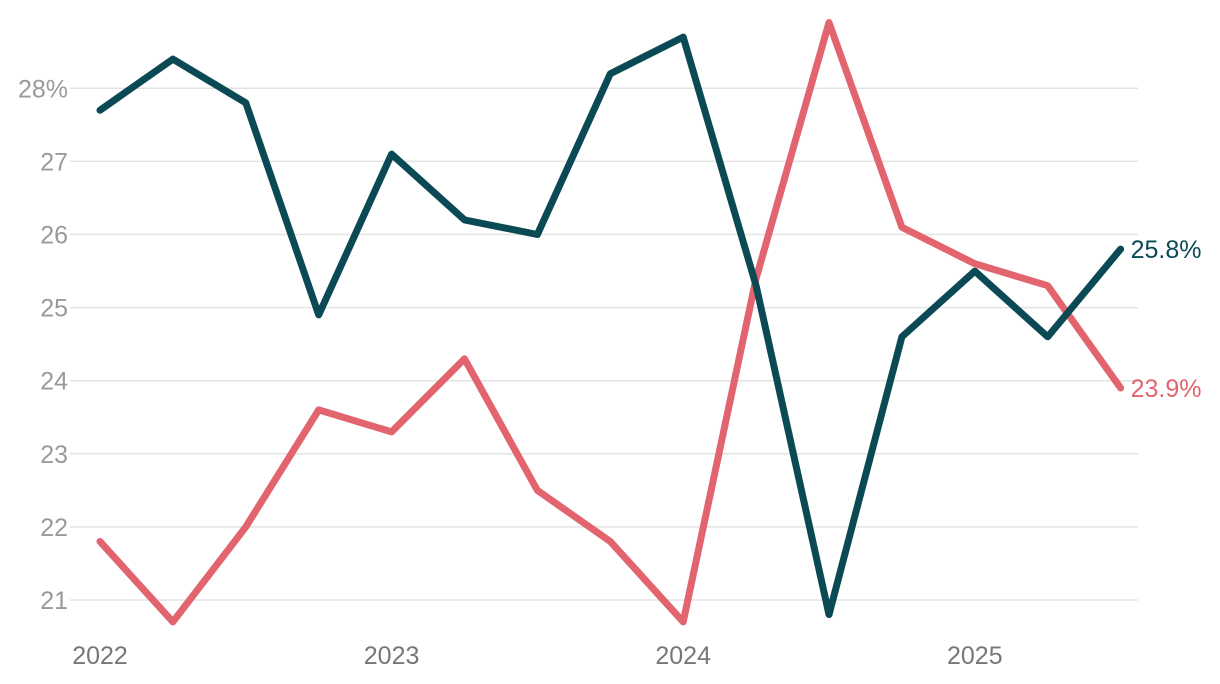 The height and width of the screenshot is (684, 1220). What do you see at coordinates (1166, 250) in the screenshot?
I see `series-end-label-1: 25.8%` at bounding box center [1166, 250].